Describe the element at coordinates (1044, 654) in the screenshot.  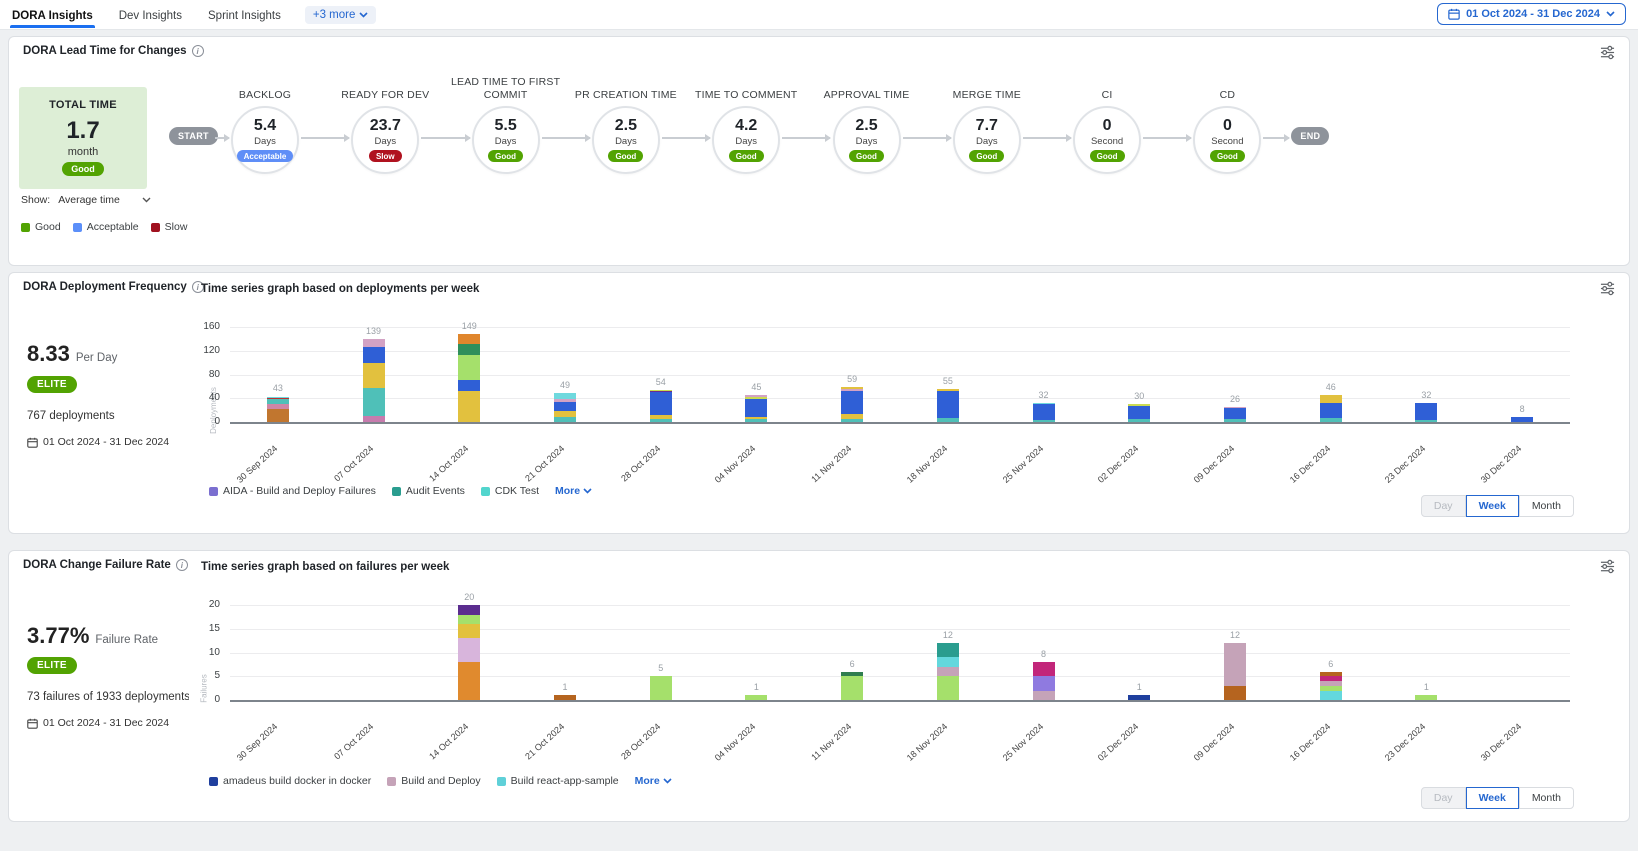
I see `bar-value-label: 8` at that location.